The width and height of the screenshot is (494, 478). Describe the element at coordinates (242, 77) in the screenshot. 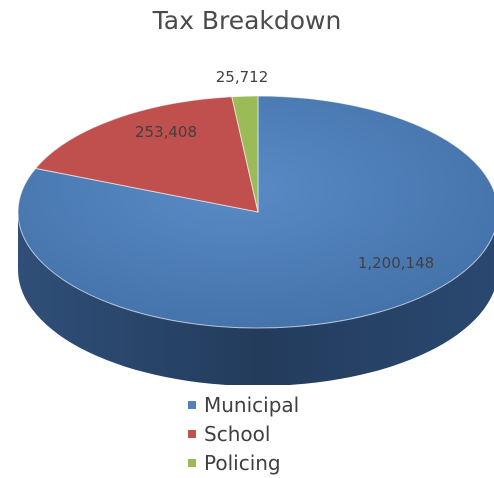

I see `data-label-policing: 25,712` at that location.